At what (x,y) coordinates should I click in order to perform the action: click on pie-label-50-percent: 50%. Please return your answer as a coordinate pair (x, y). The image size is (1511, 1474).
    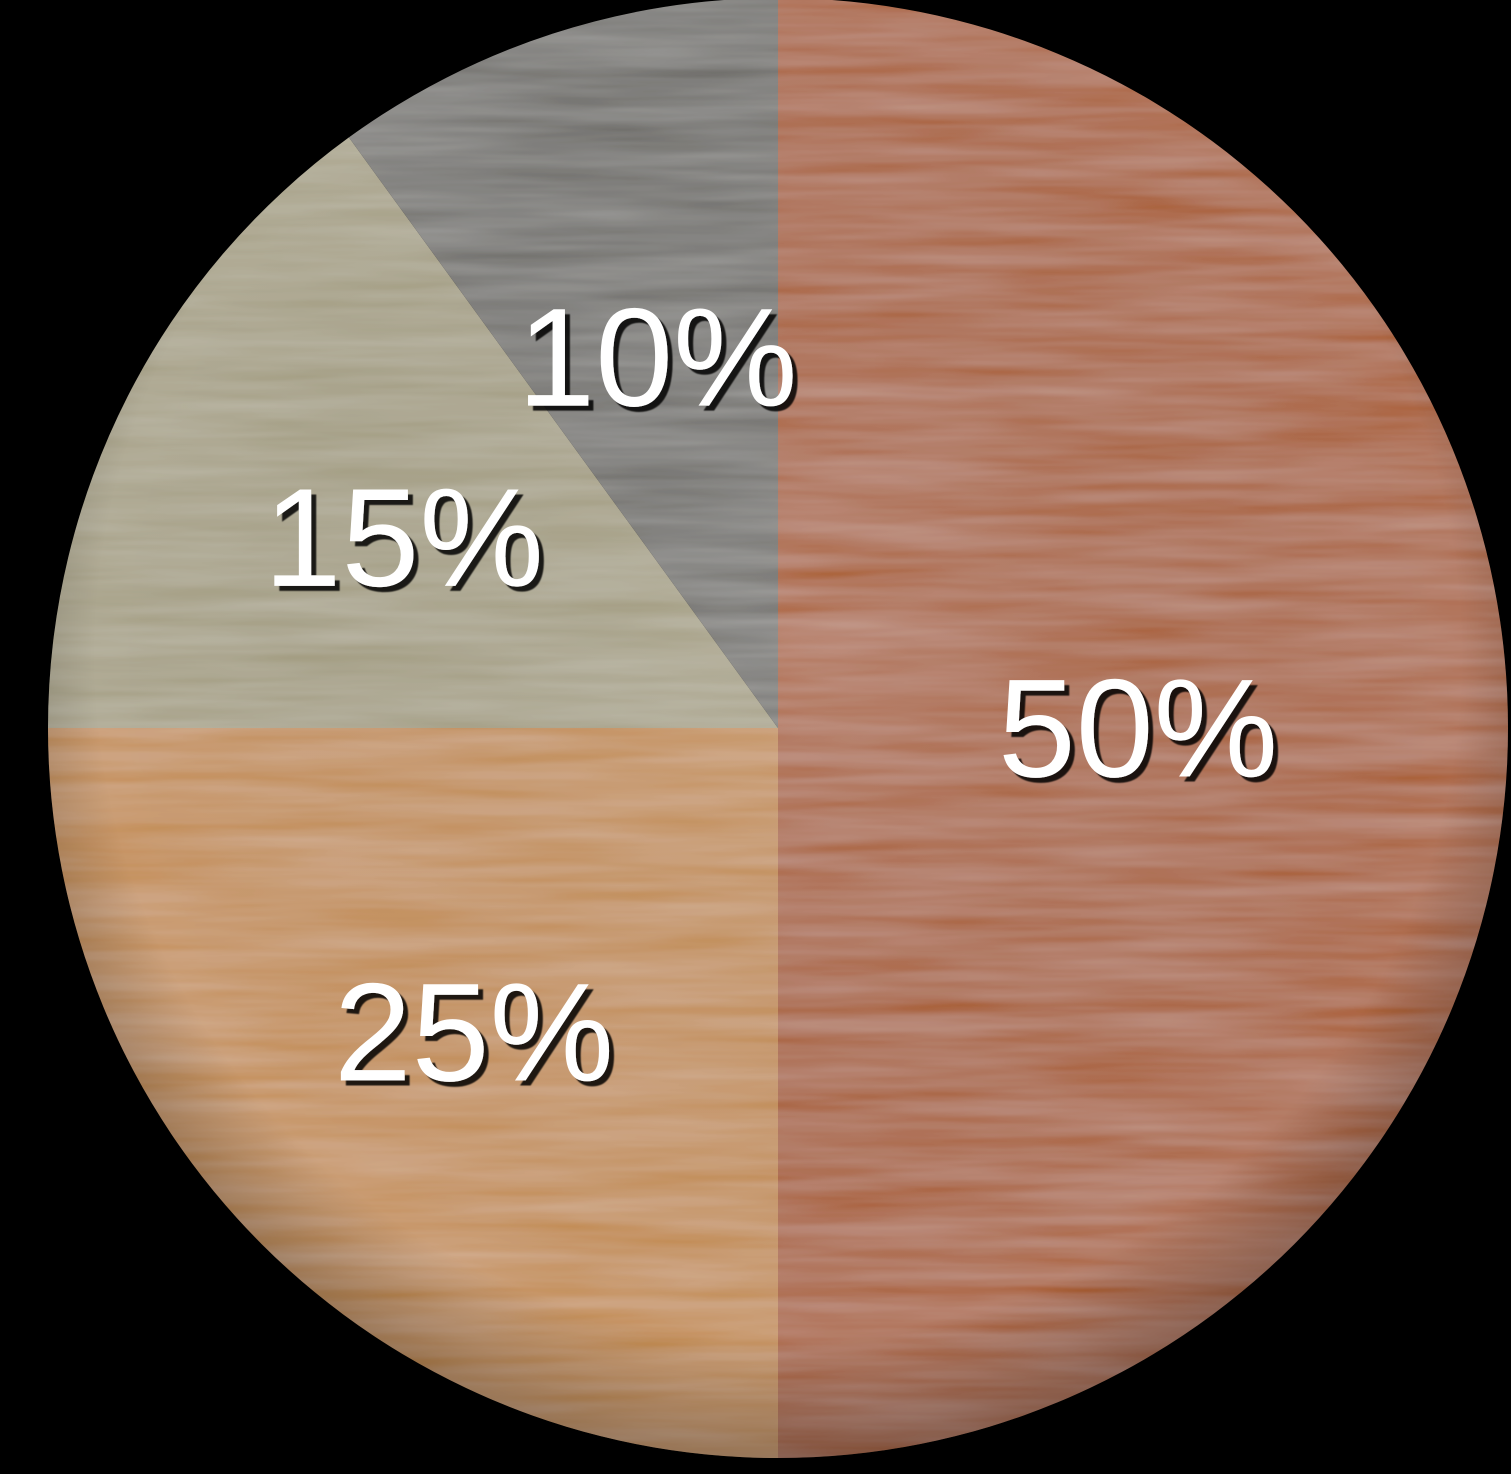
    Looking at the image, I should click on (1138, 728).